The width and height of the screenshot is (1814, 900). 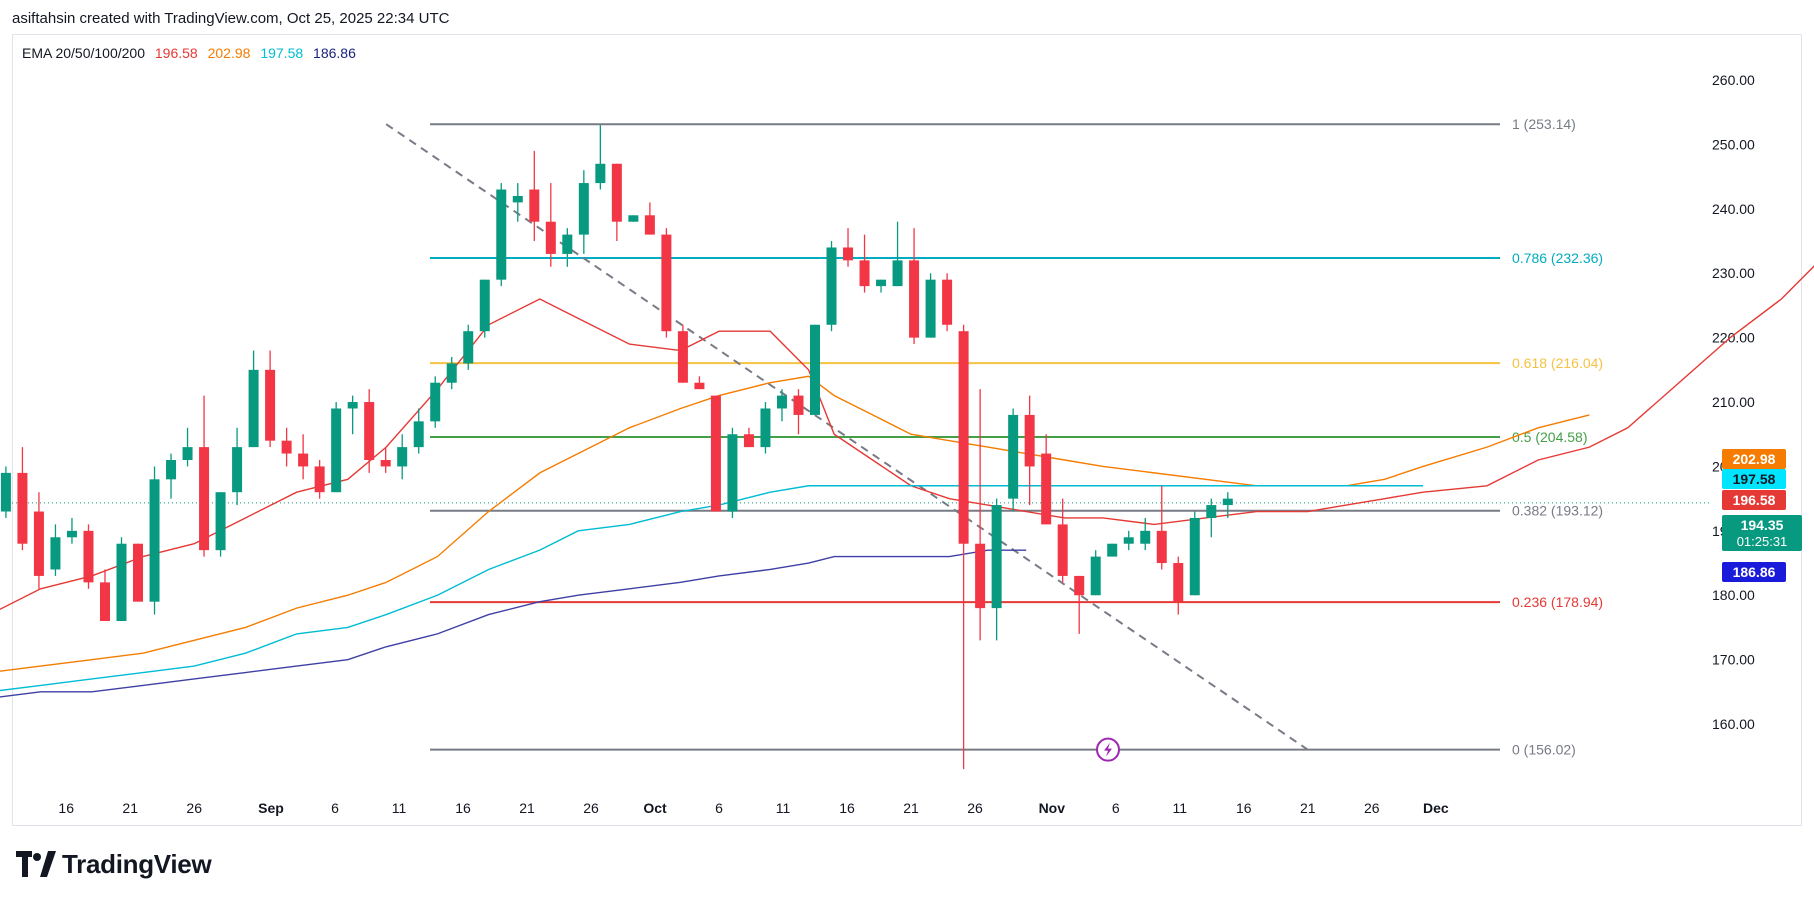 What do you see at coordinates (271, 808) in the screenshot?
I see `x-axis-tick-label: Sep` at bounding box center [271, 808].